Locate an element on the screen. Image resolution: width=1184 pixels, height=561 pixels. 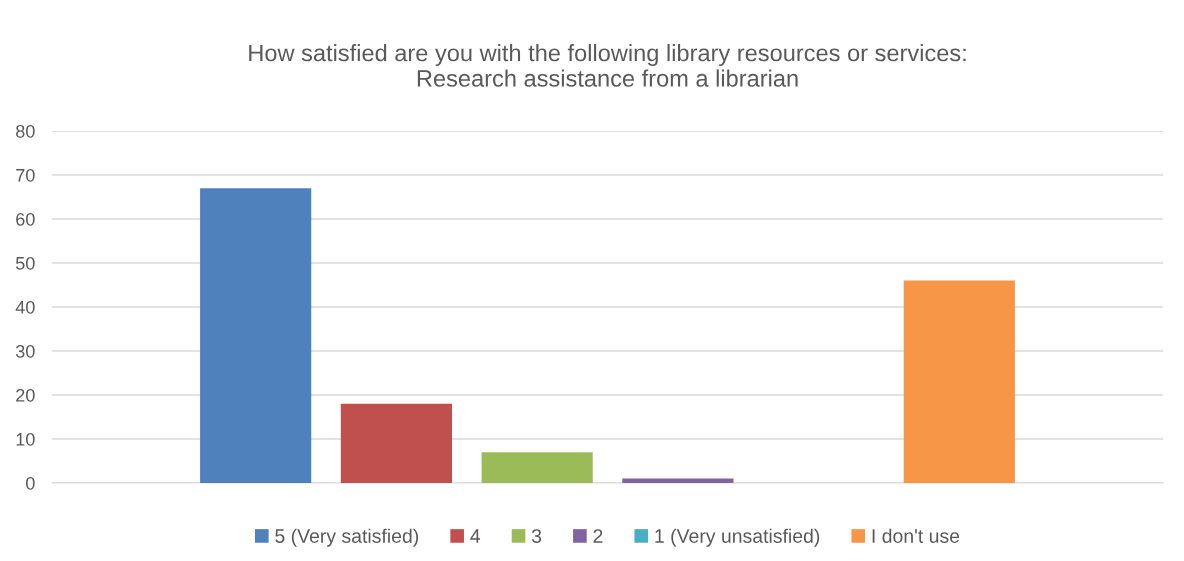
y-tick-label: 20 is located at coordinates (25, 395).